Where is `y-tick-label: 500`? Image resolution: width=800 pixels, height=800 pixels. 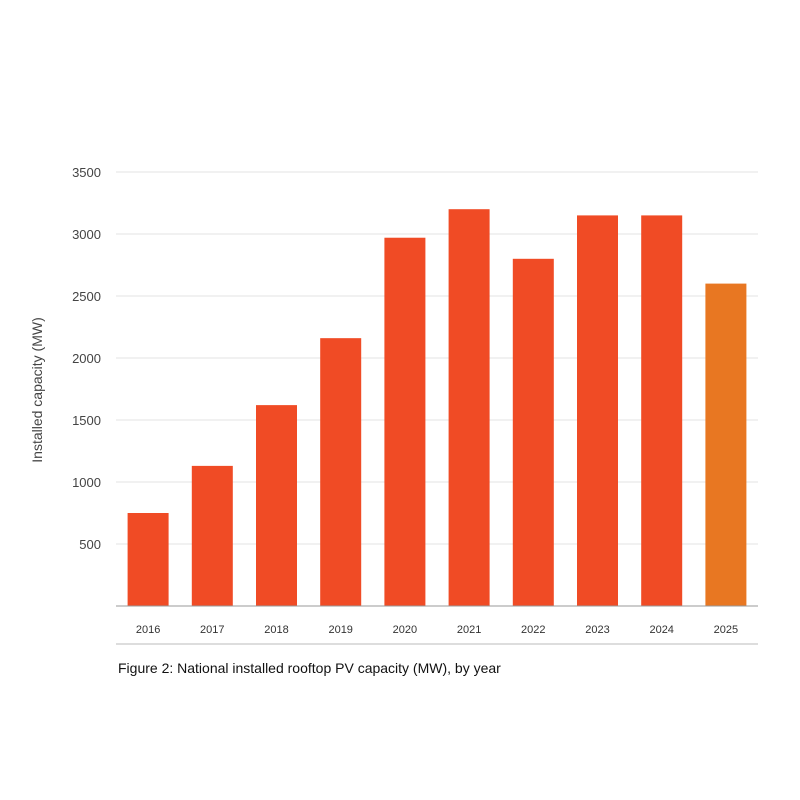
y-tick-label: 500 is located at coordinates (90, 544).